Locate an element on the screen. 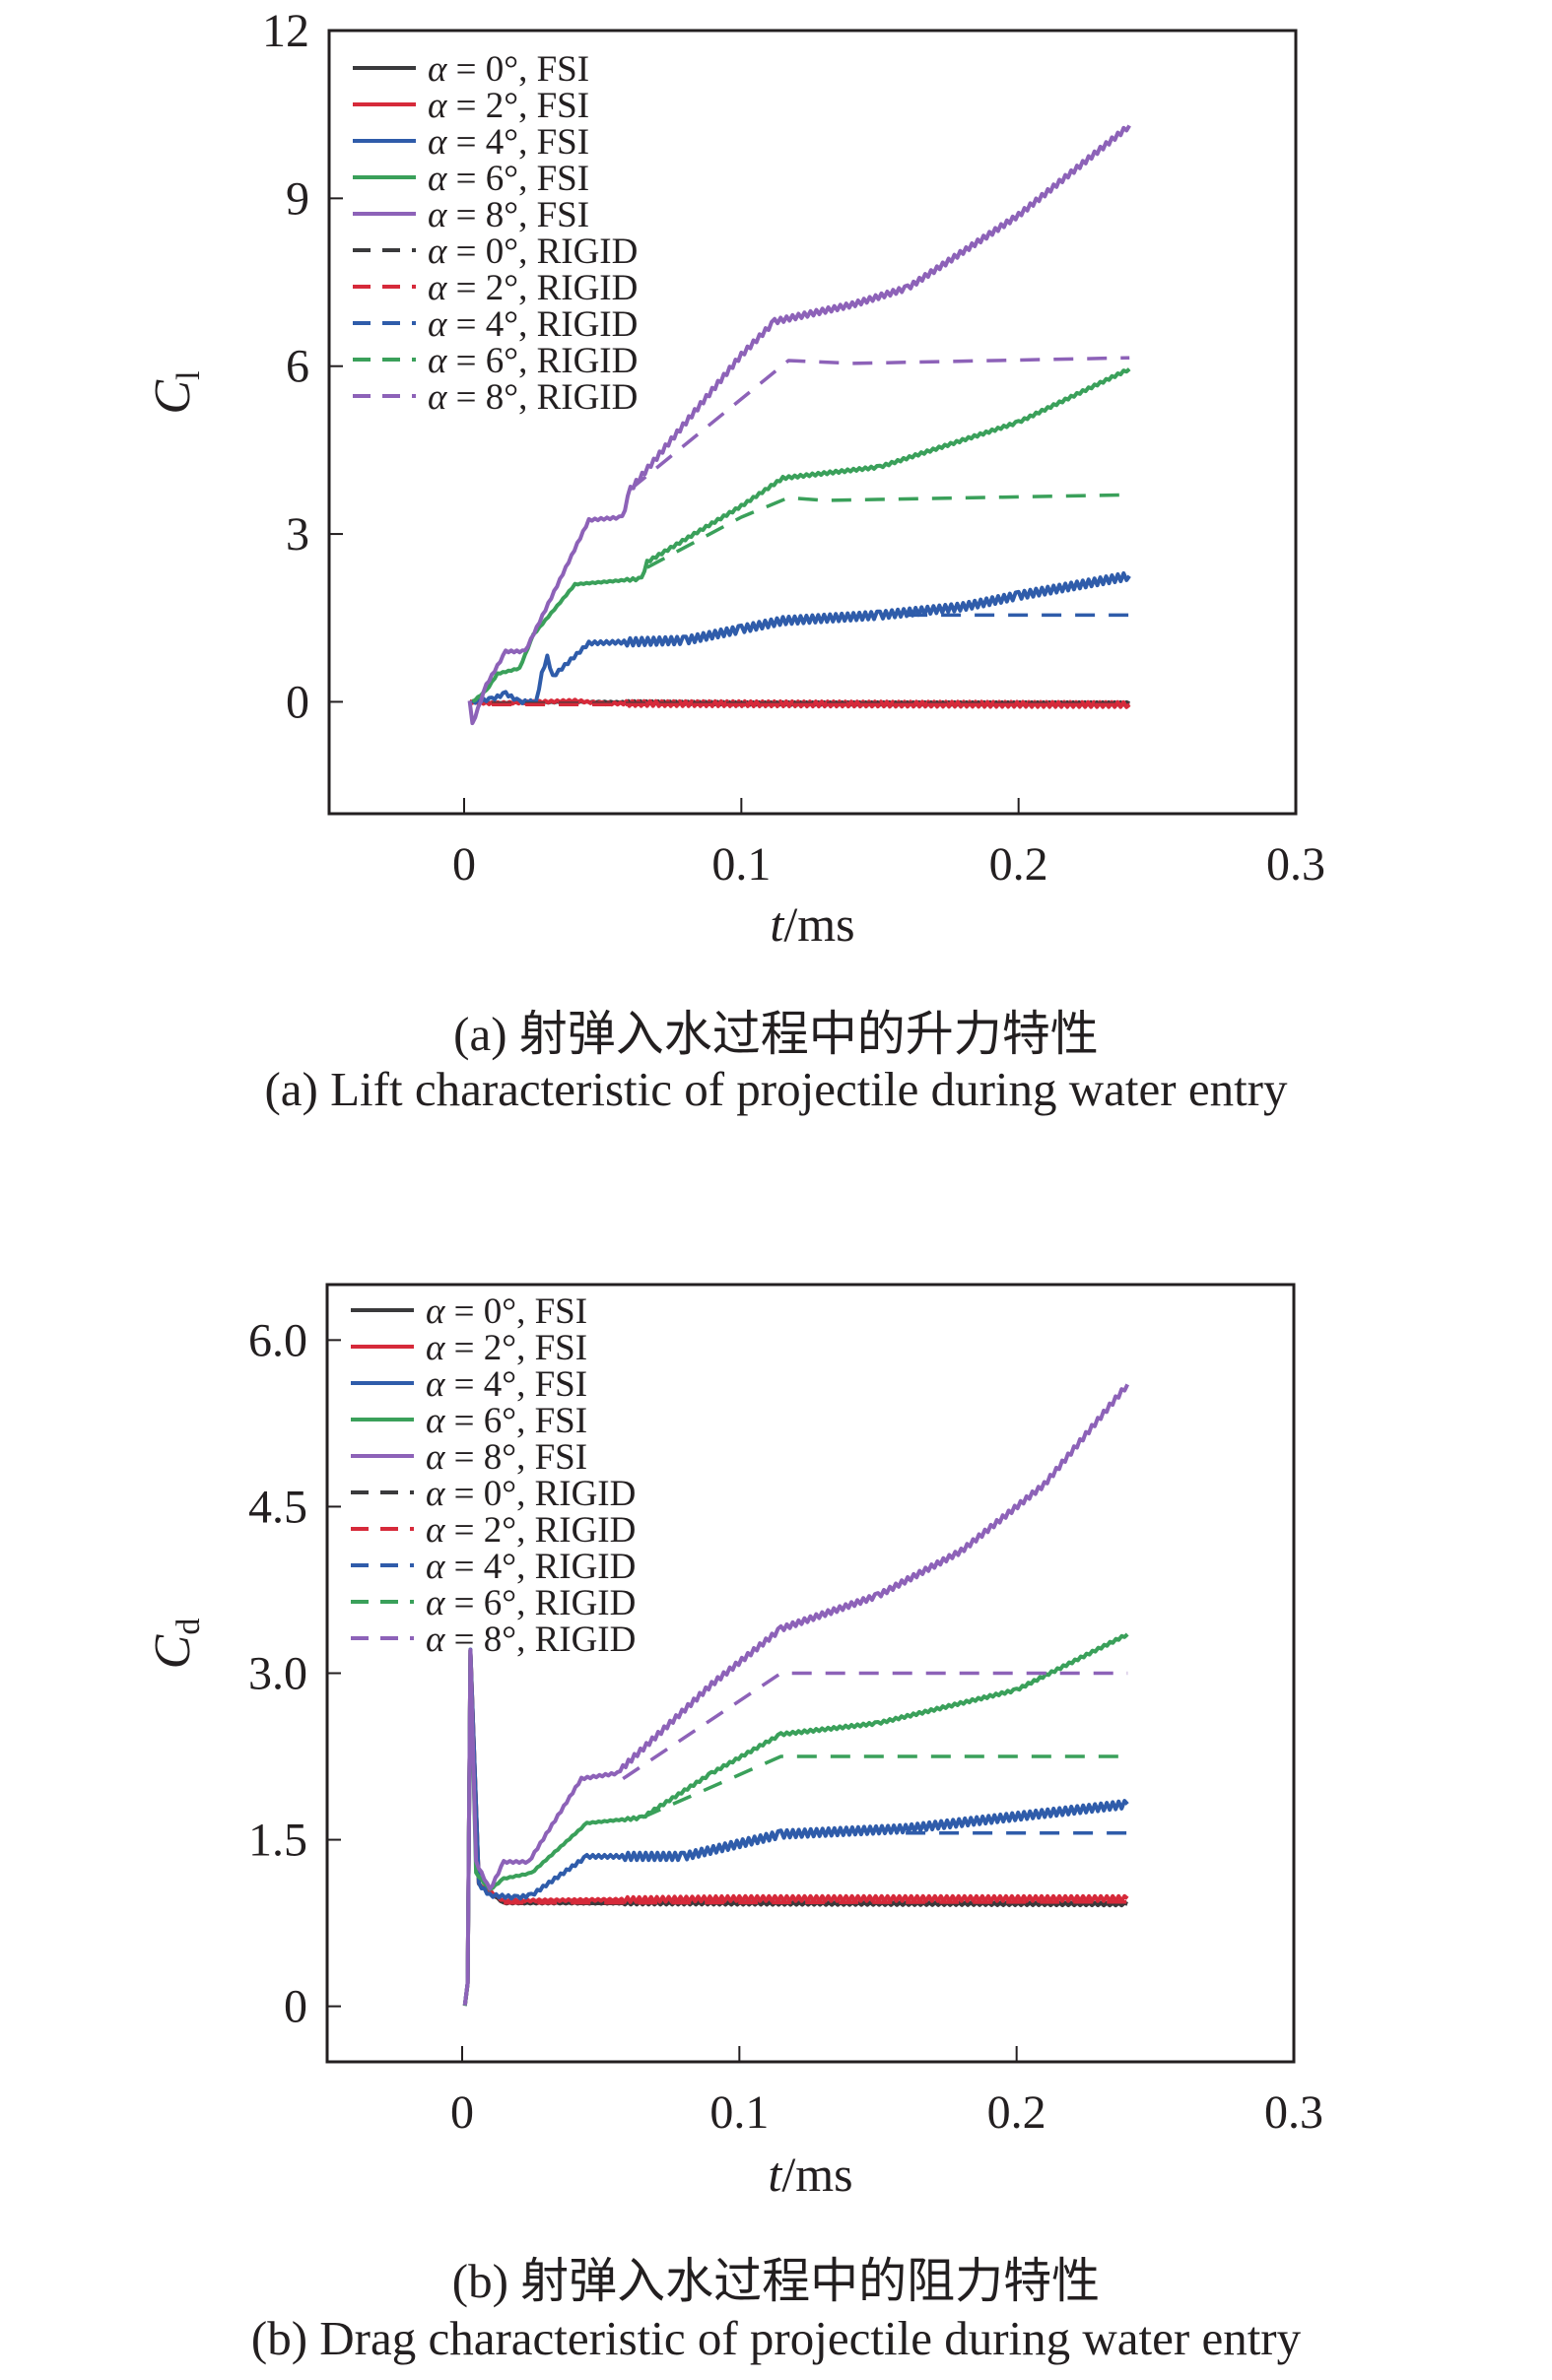 The image size is (1552, 2380). x-axis-label-unit: /ms is located at coordinates (816, 2174).